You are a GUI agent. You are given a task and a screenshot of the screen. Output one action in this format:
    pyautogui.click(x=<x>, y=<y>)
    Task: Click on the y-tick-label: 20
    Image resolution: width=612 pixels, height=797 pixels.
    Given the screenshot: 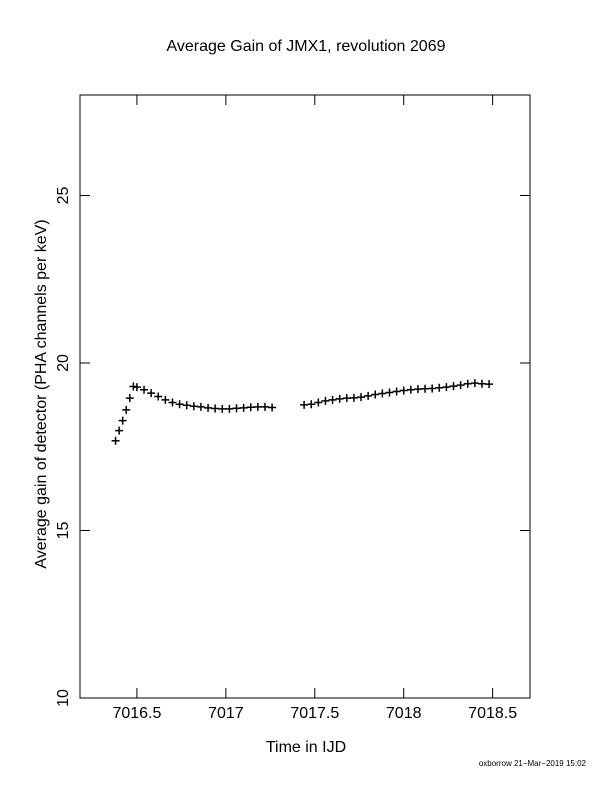 What is the action you would take?
    pyautogui.click(x=63, y=363)
    